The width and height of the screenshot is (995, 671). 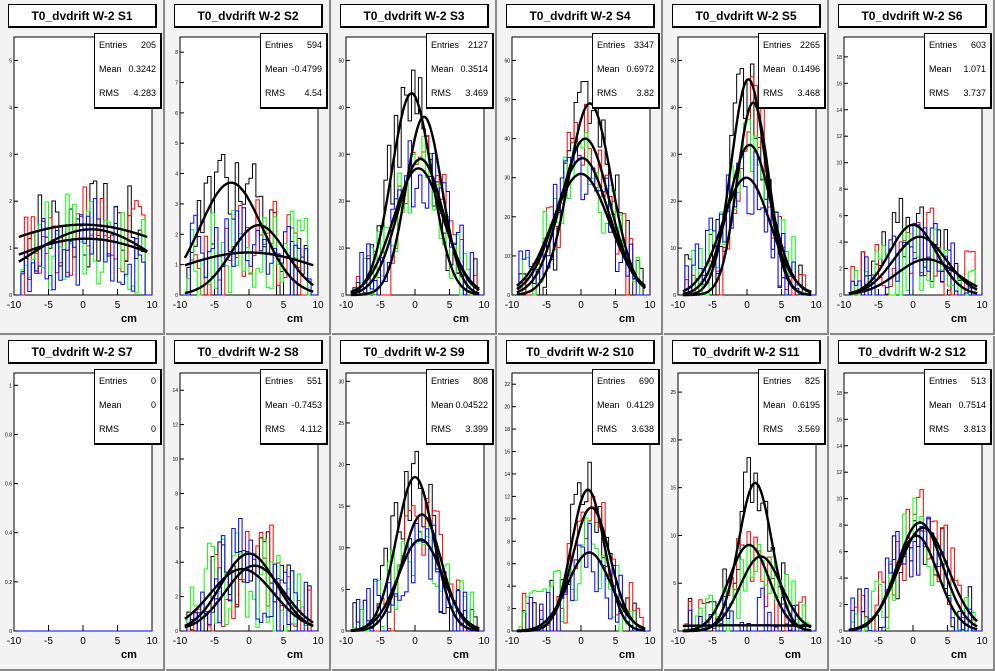 I want to click on stats-value: 4.54, so click(x=313, y=93).